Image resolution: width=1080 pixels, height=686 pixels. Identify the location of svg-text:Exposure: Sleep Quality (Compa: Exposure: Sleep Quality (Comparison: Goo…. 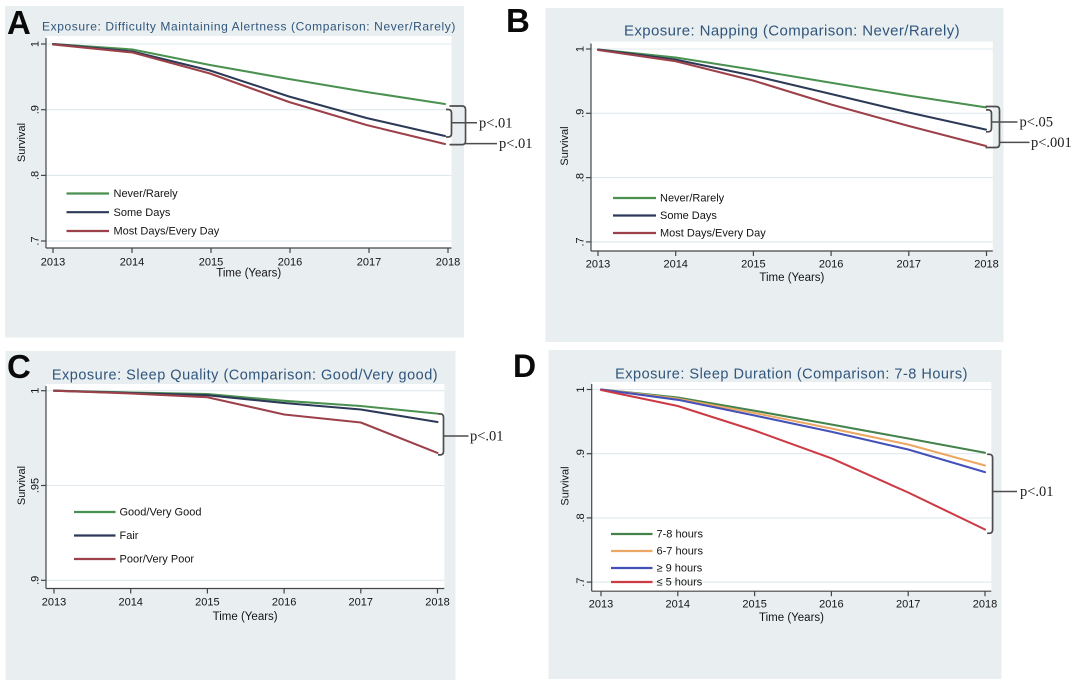
(245, 376).